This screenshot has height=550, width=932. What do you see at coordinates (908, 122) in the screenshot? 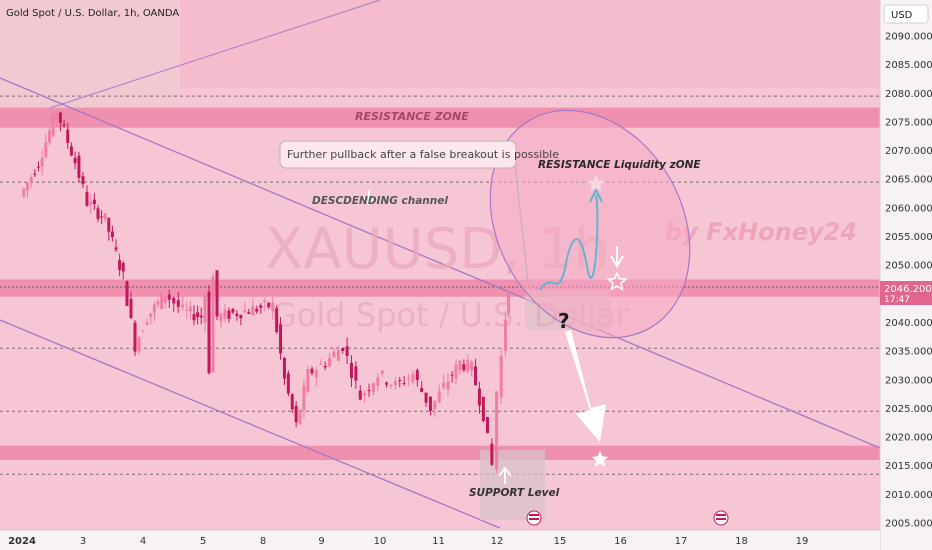
I see `y-tick-label: 2075.000` at bounding box center [908, 122].